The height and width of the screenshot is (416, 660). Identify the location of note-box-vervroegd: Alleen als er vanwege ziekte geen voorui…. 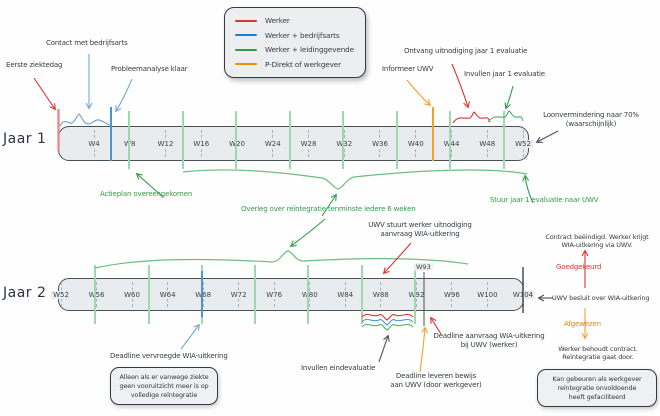
(164, 386).